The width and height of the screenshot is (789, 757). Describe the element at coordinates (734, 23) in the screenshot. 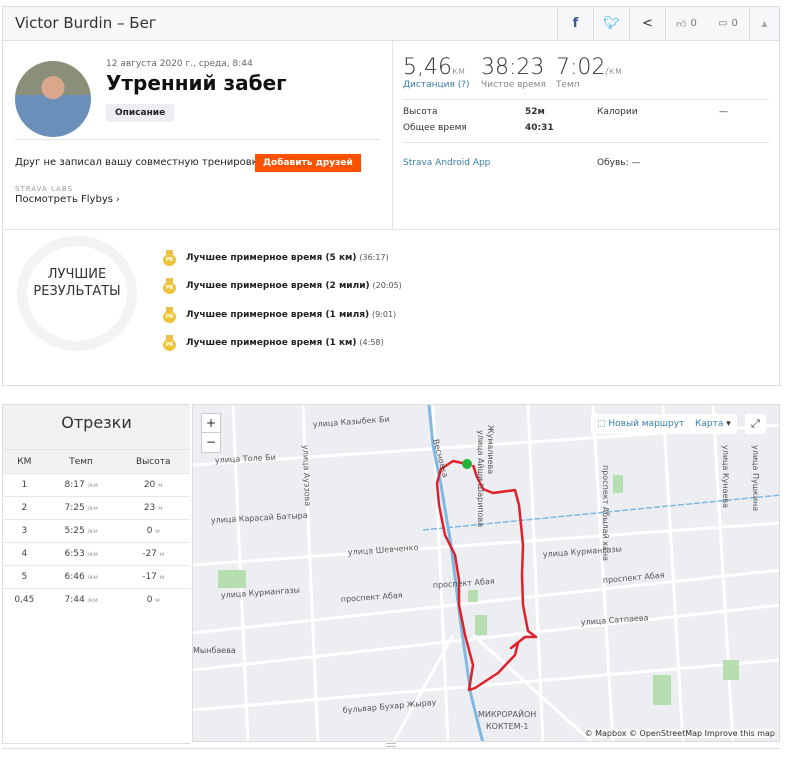

I see `comment-count: 0` at that location.